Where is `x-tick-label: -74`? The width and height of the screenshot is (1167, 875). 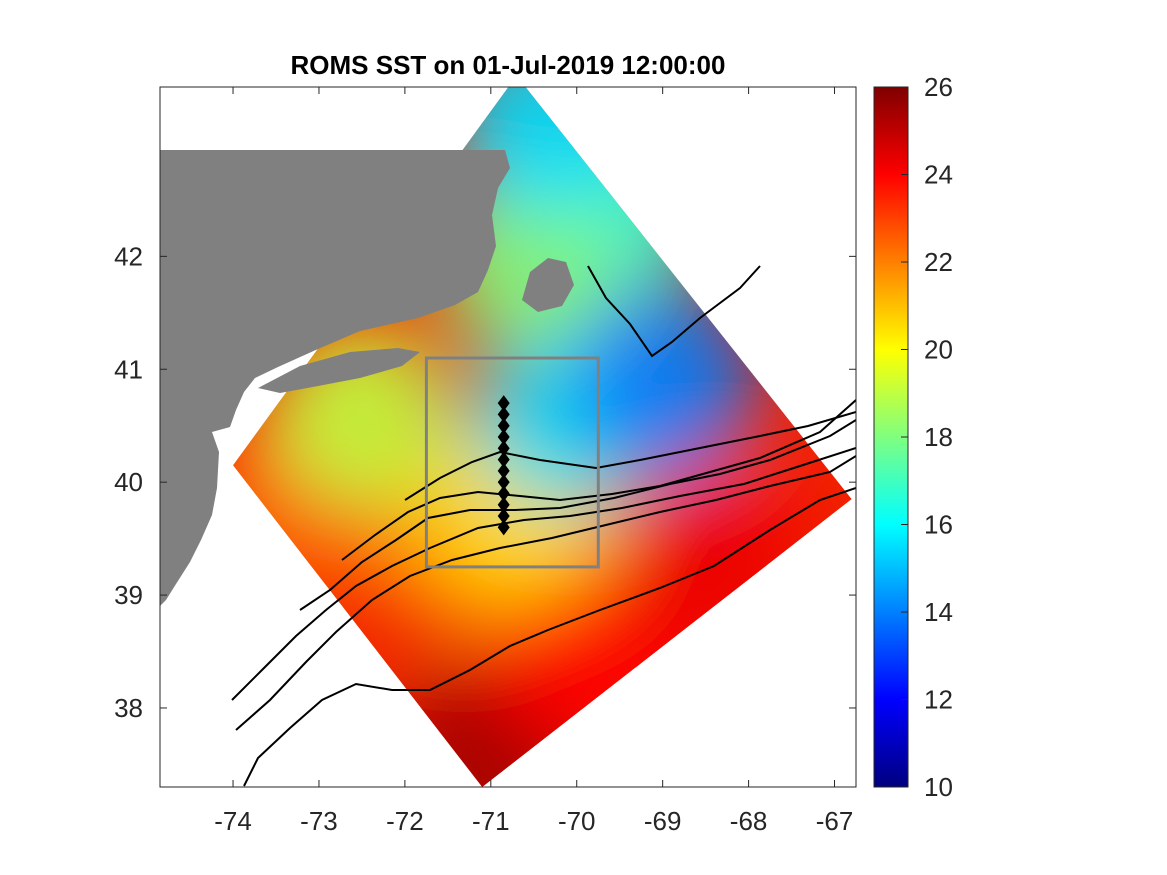 x-tick-label: -74 is located at coordinates (233, 821).